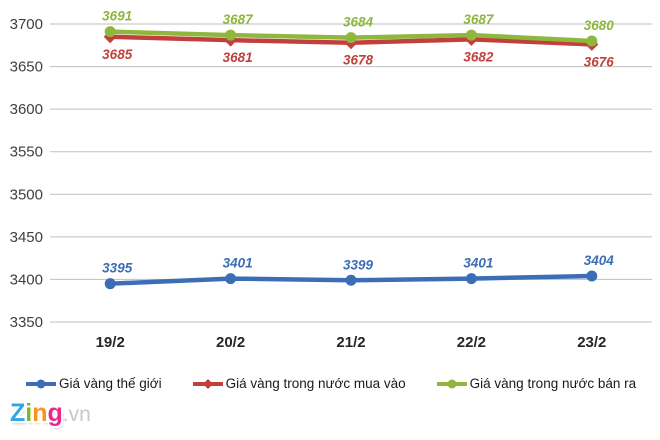 This screenshot has width=660, height=440. Describe the element at coordinates (117, 54) in the screenshot. I see `data-point-label: 3685` at that location.